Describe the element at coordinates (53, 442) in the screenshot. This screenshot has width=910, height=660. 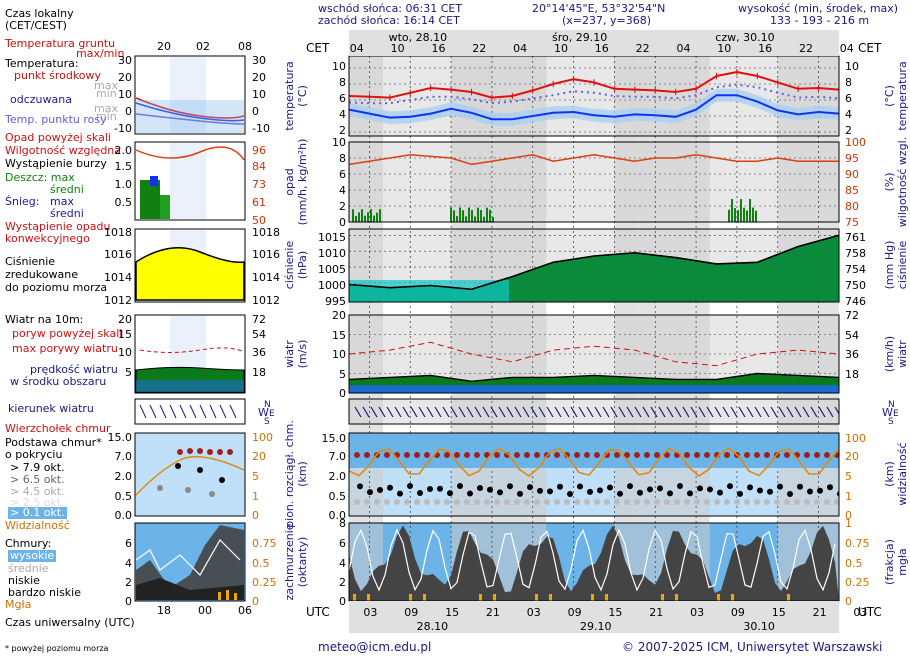
I see `legend-cloud-base-1: Podstawa chmur*` at that location.